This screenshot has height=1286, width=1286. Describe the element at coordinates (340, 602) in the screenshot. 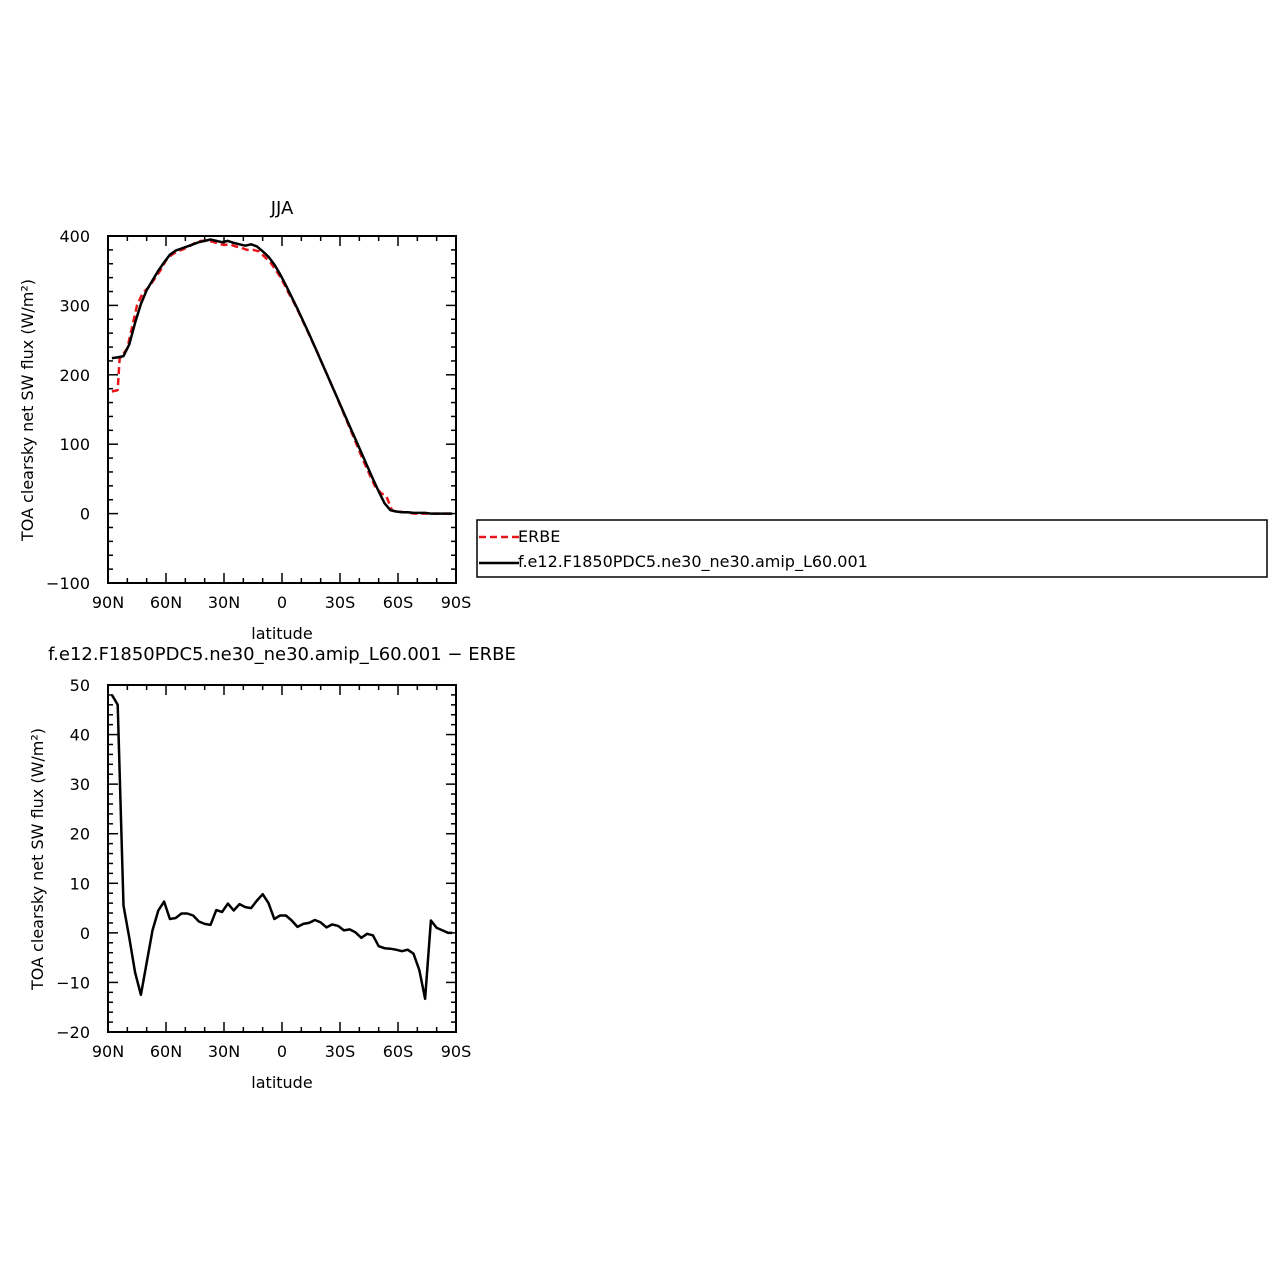

I see `top-x-tick-label: 30S` at that location.